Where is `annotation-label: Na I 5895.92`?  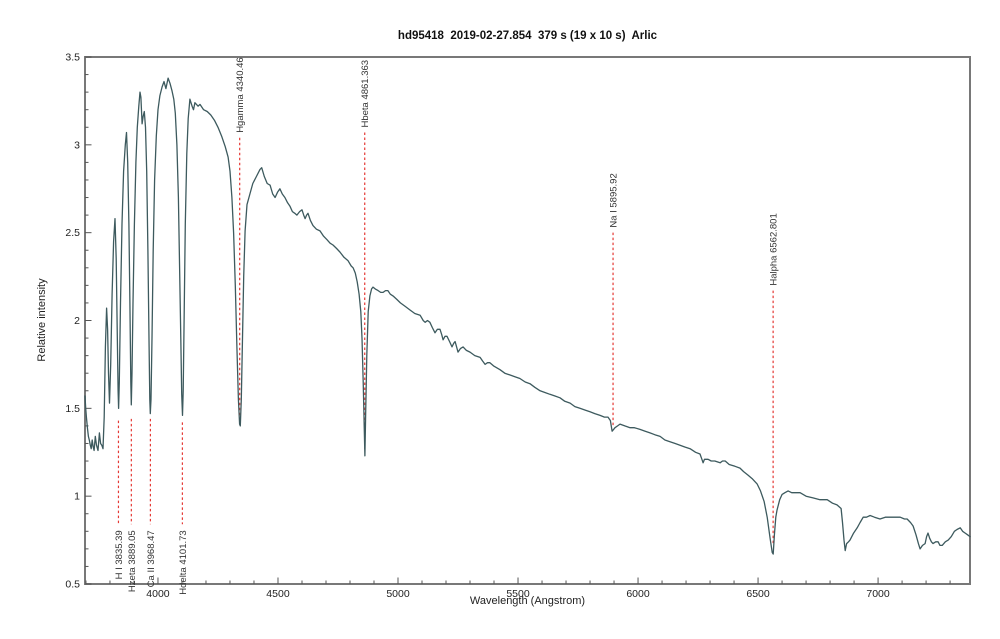 annotation-label: Na I 5895.92 is located at coordinates (614, 200).